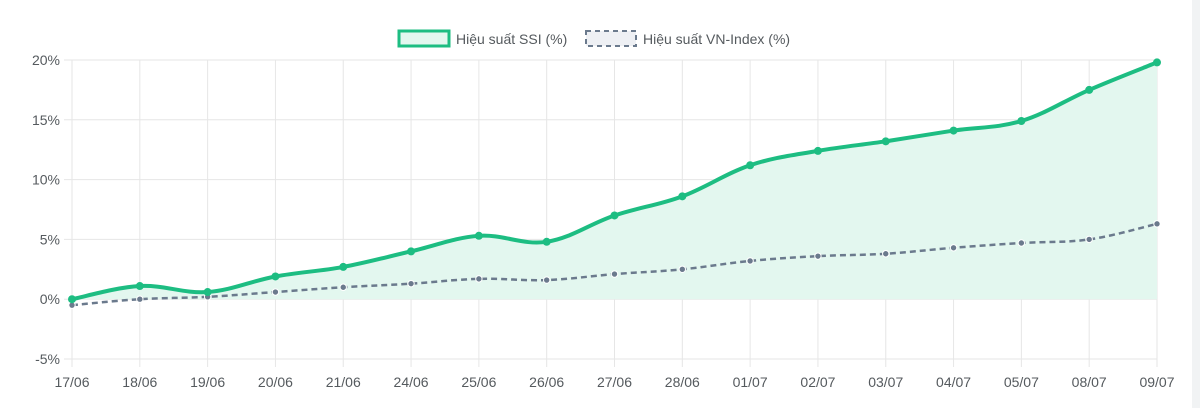  Describe the element at coordinates (46, 209) in the screenshot. I see `y-axis-ticks: -5% 0% 5% 10% 15% 20%` at that location.